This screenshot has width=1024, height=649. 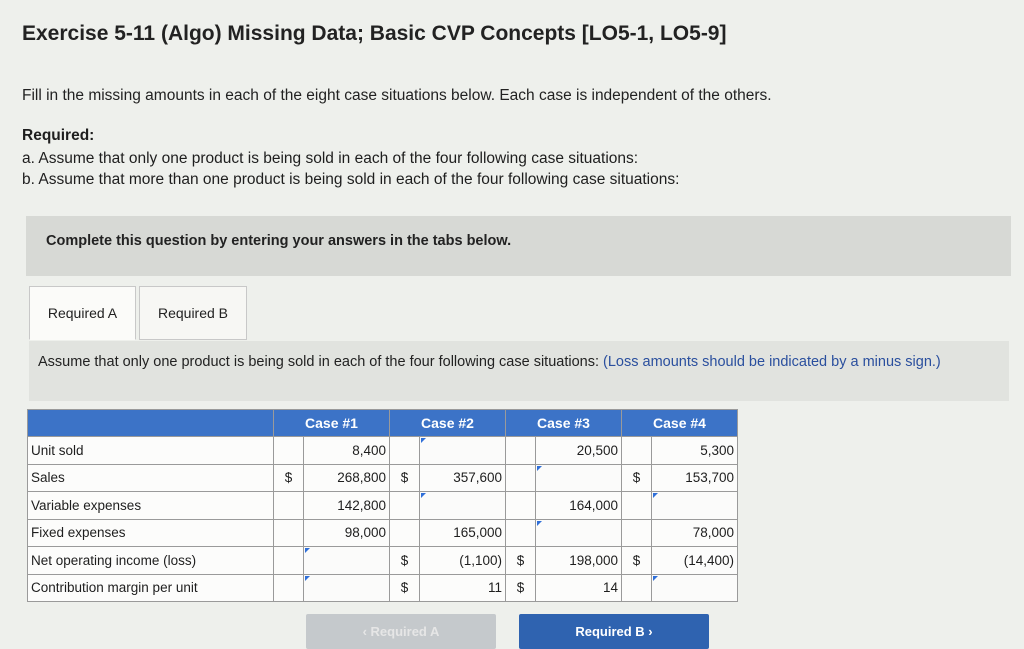 What do you see at coordinates (82, 313) in the screenshot?
I see `tab-required-a: Required A` at bounding box center [82, 313].